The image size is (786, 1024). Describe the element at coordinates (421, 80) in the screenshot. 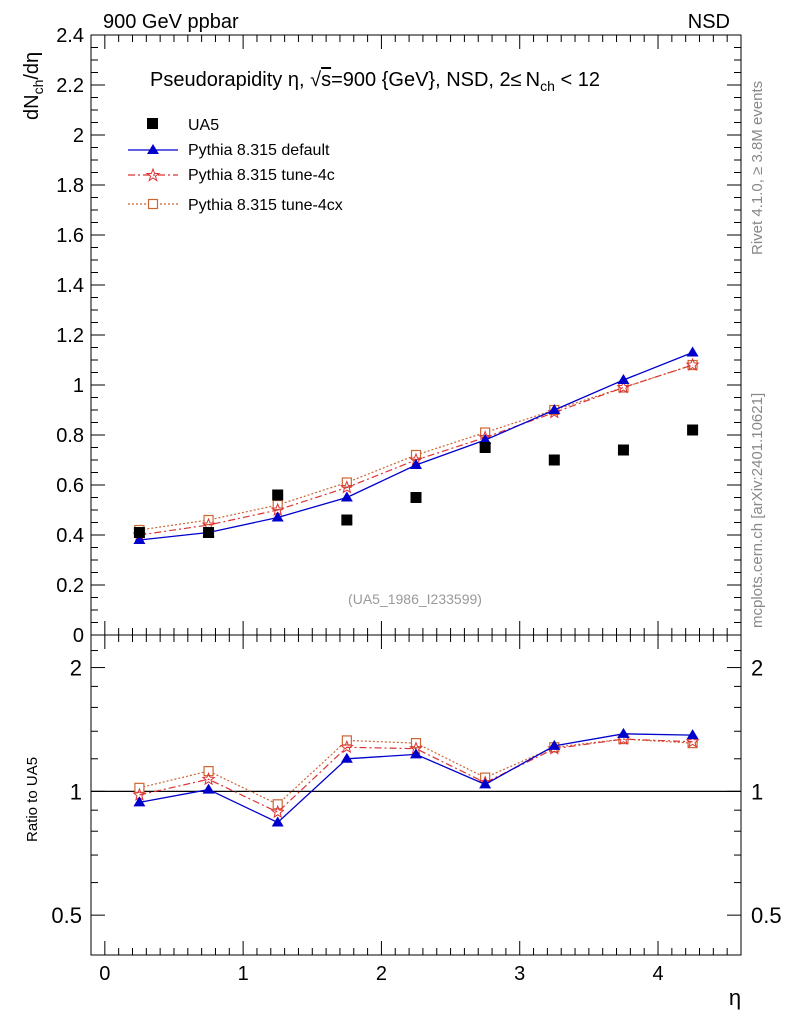

I see `title-part3: =900 {GeV}, NSD, 2` at that location.